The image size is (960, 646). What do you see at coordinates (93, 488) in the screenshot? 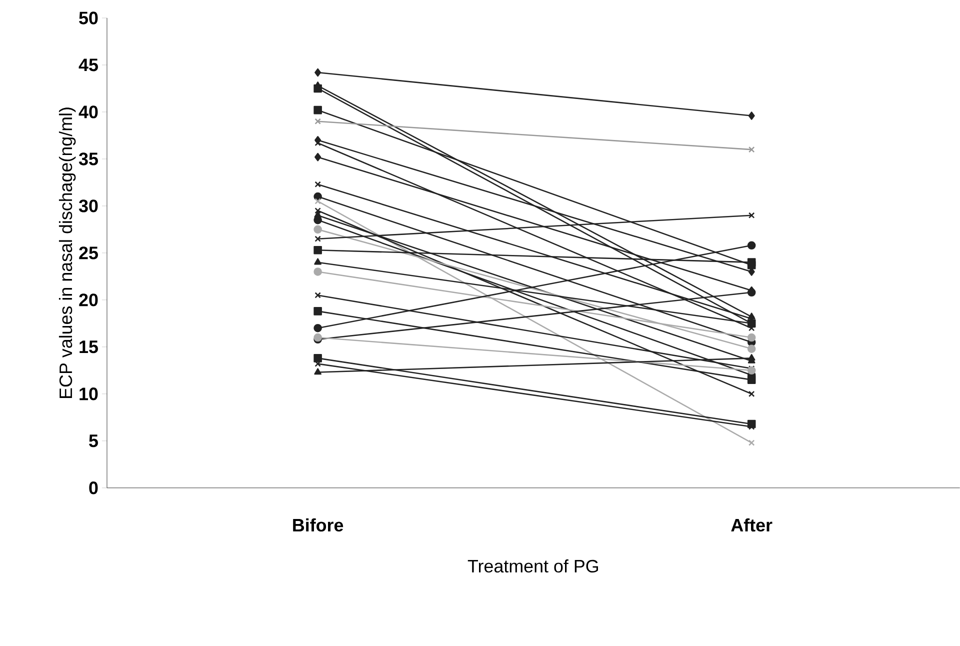
I see `y-tick-label: 0` at bounding box center [93, 488].